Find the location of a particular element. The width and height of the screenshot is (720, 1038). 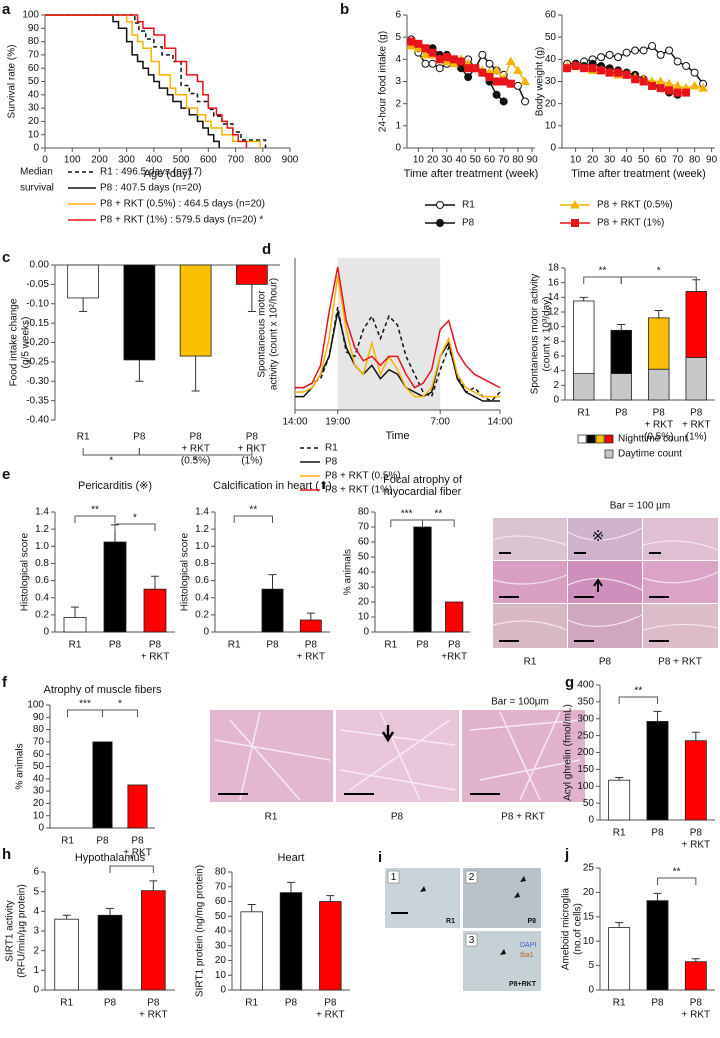

x-axis-label: Age (day) is located at coordinates (168, 174).